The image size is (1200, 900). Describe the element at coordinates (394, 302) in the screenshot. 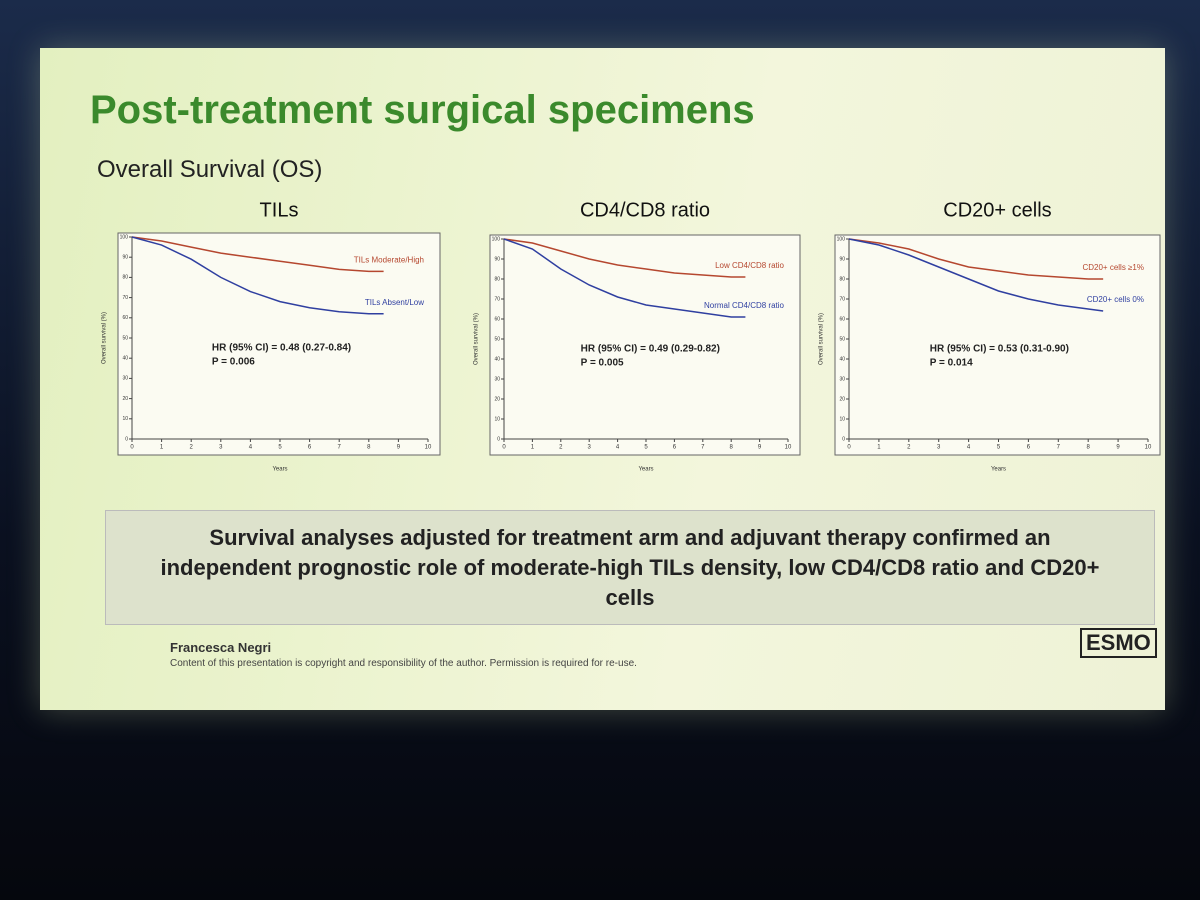

I see `series-label: TILs Absent/Low` at that location.